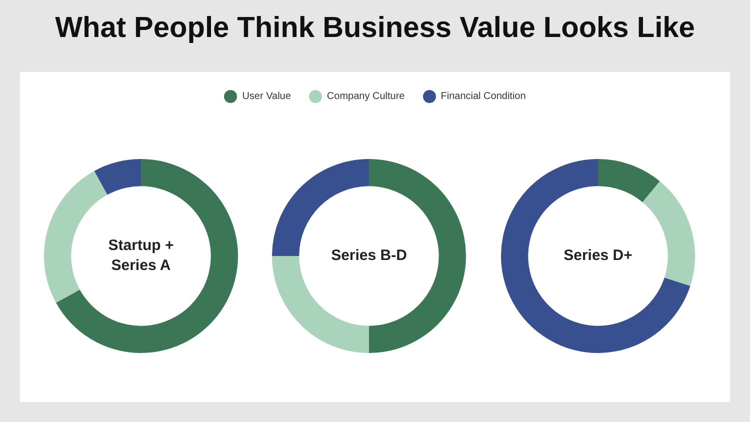 This screenshot has height=422, width=750. Describe the element at coordinates (369, 256) in the screenshot. I see `text: Series B-D` at that location.